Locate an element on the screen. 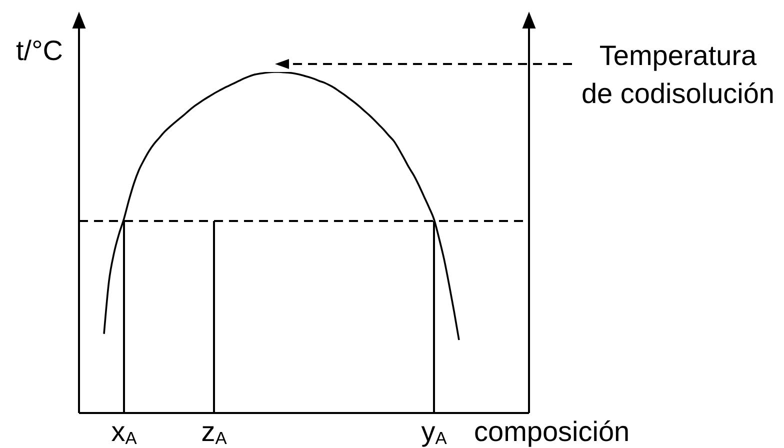  text: Temperatura de codisolución is located at coordinates (678, 74).